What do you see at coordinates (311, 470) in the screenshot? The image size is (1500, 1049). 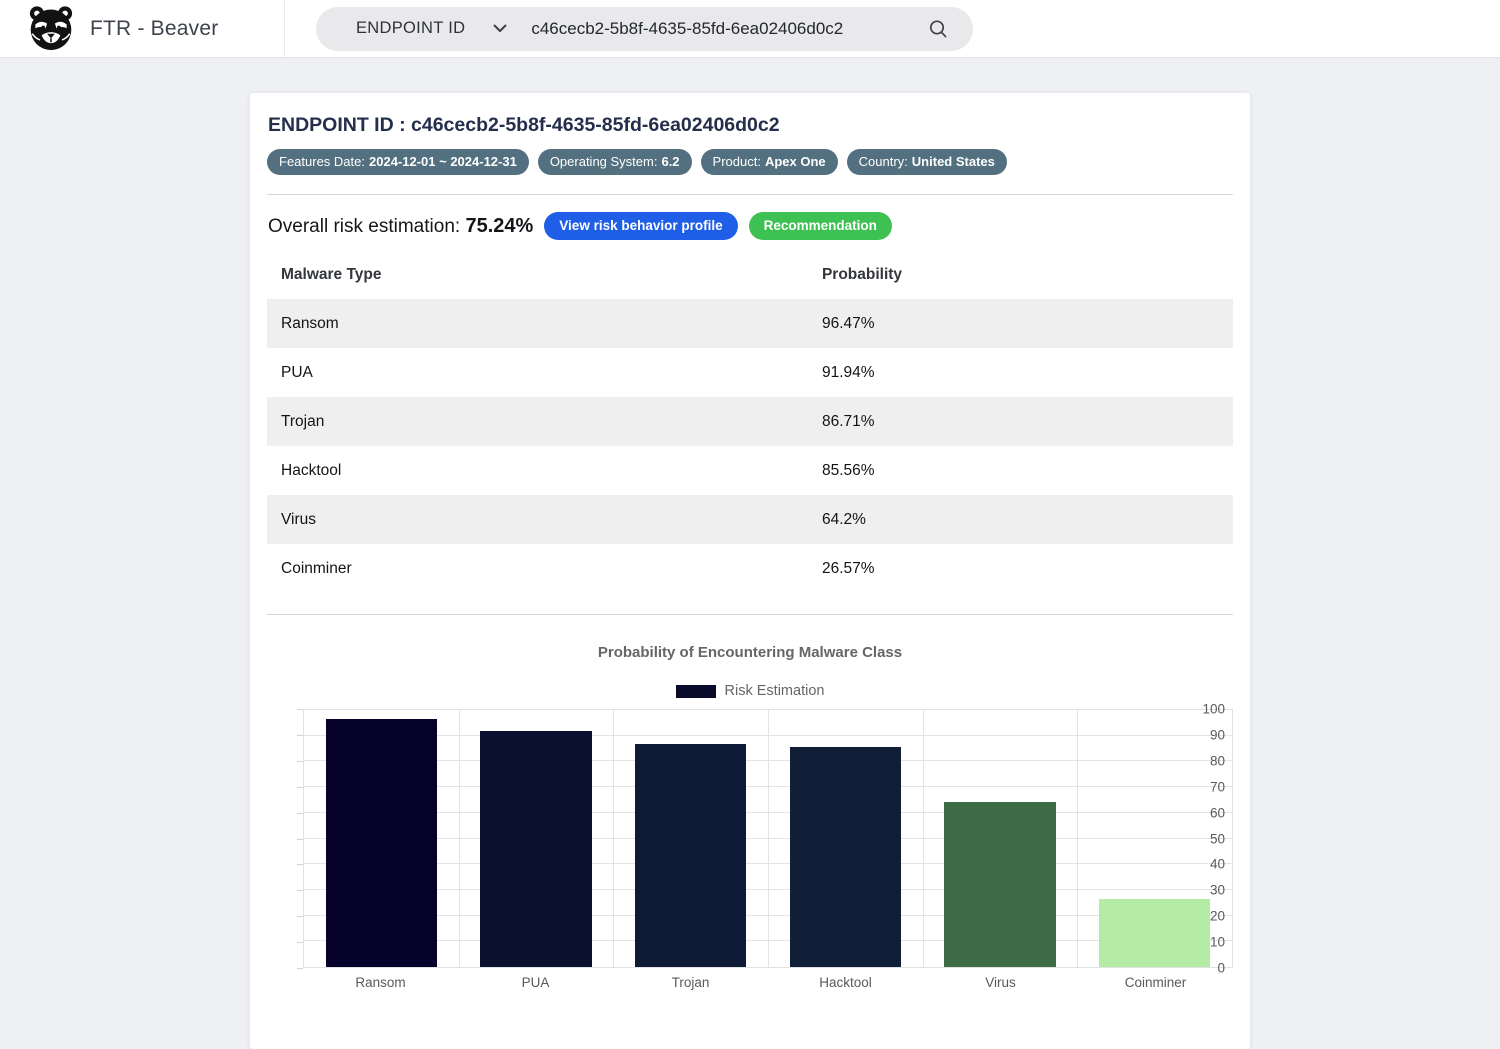 I see `malware-type-cell: Hacktool` at bounding box center [311, 470].